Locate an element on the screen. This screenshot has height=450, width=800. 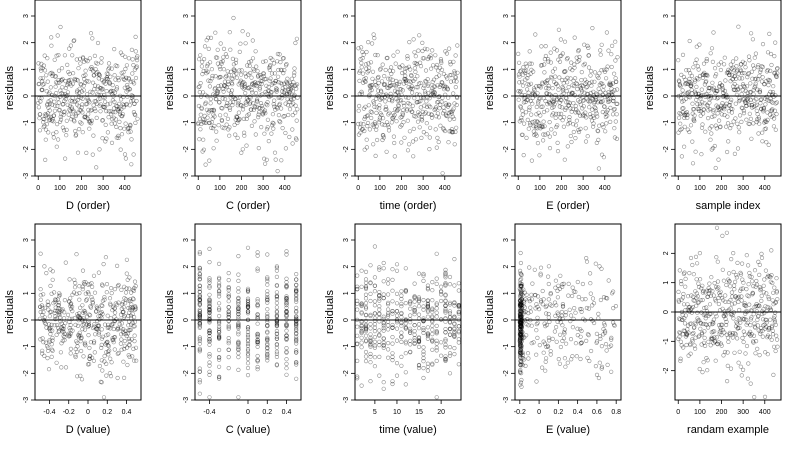
x-tick-label: 0 is located at coordinates (198, 188).